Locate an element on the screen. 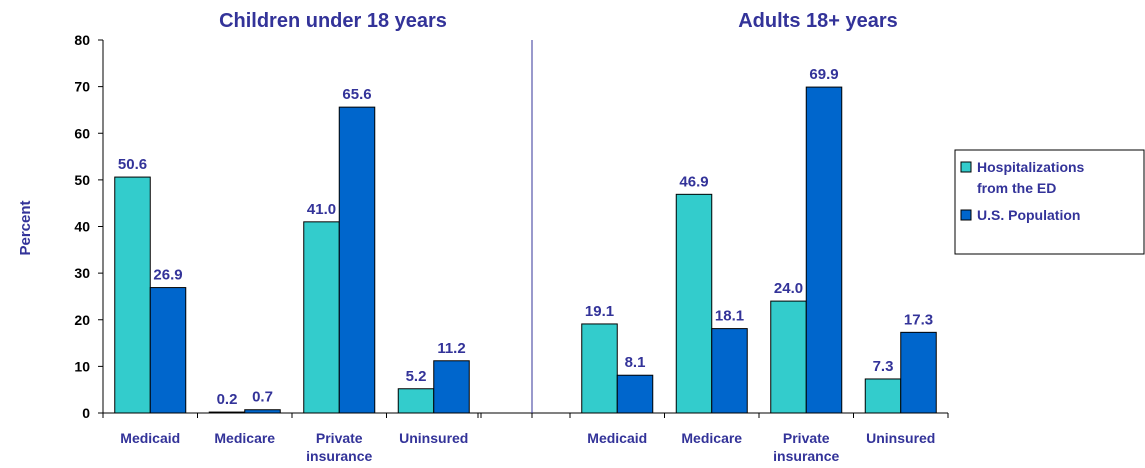 This screenshot has width=1145, height=468. data-label-population: 8.1 is located at coordinates (635, 362).